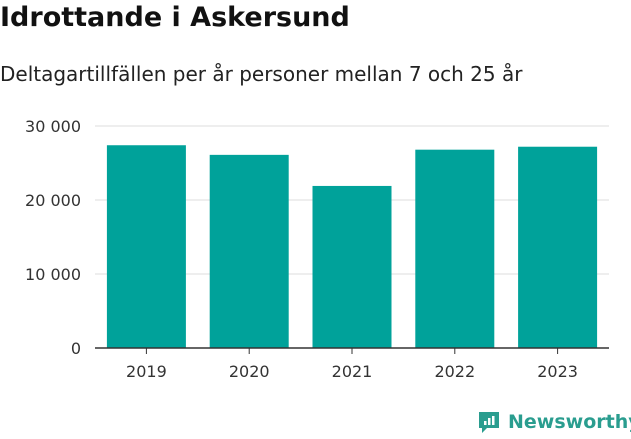  Describe the element at coordinates (557, 371) in the screenshot. I see `x-tick-label-2023: 2023` at that location.